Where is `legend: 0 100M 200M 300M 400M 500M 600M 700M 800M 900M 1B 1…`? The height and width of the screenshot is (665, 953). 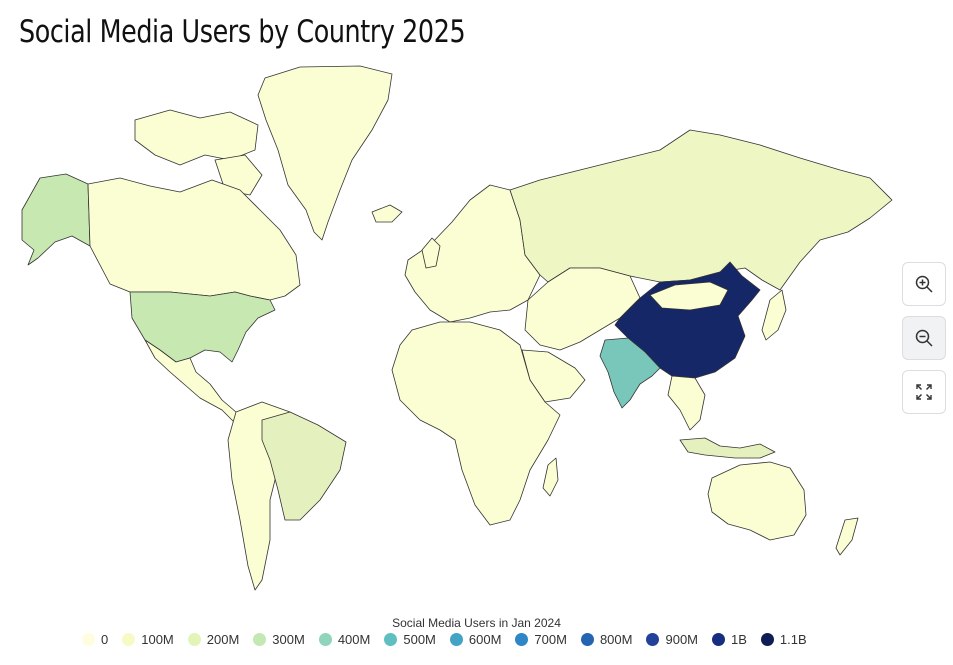
legend: 0 100M 200M 300M 400M 500M 600M 700M 800M 900M 1B 1… is located at coordinates (451, 639).